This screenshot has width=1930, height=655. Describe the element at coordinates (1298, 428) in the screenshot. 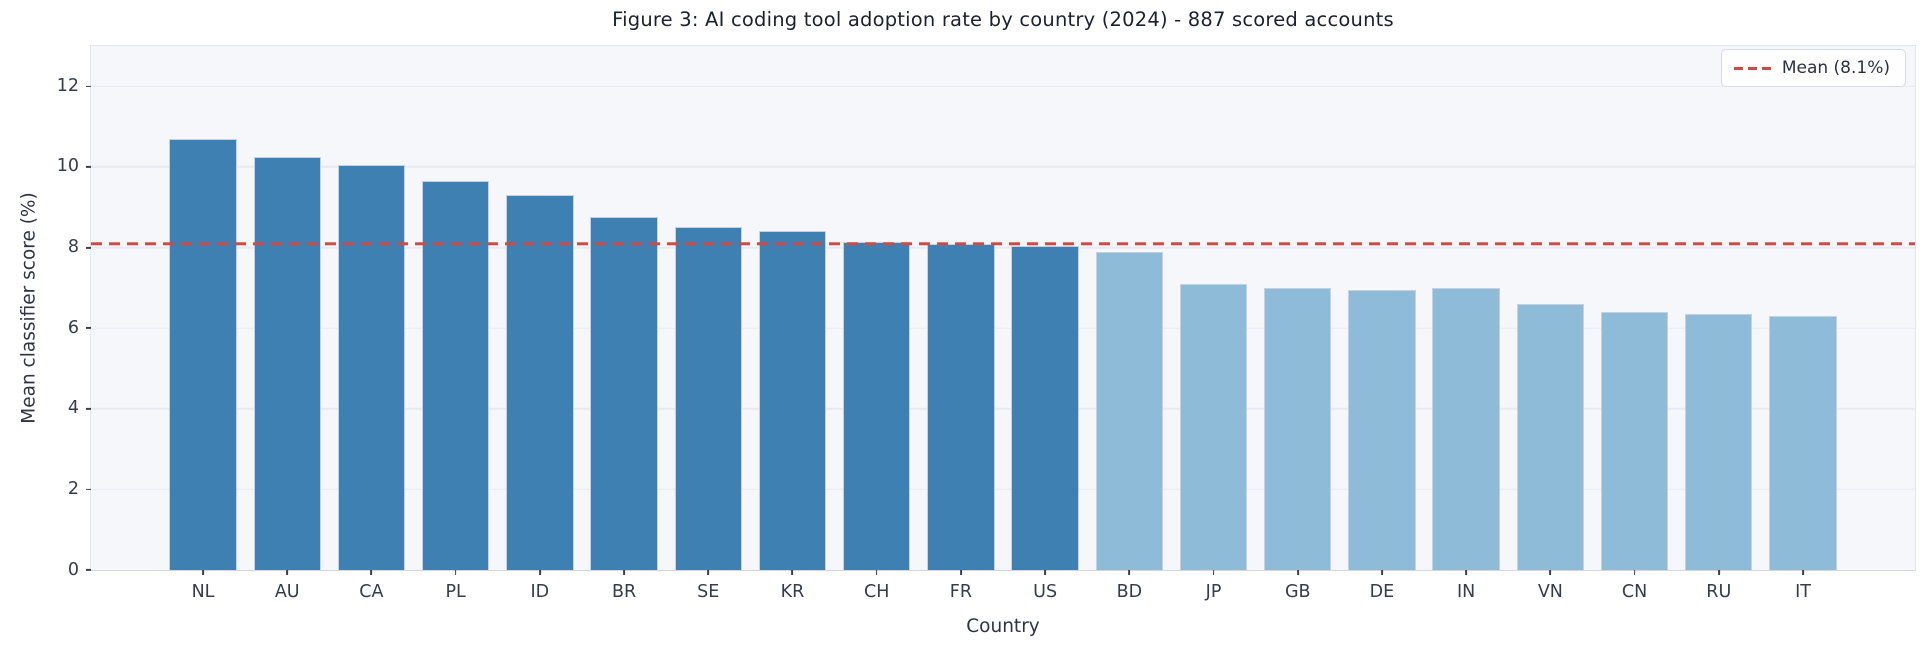

I see `bar-GB` at that location.